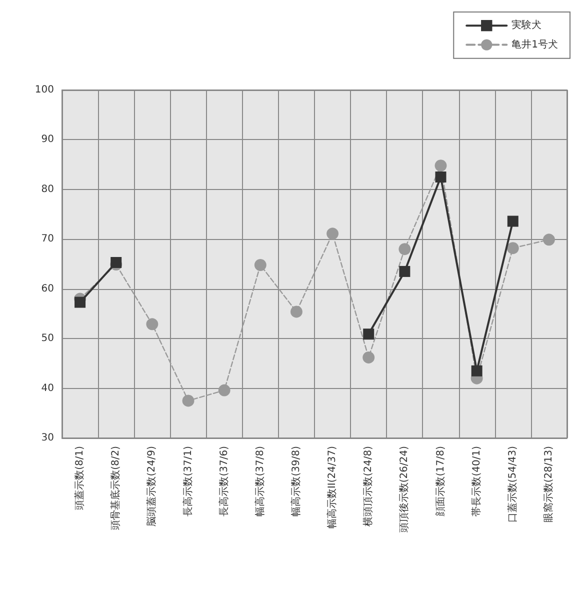 The image size is (585, 590). I want to click on x-tick-label: 帯長示数(40/1), so click(476, 481).